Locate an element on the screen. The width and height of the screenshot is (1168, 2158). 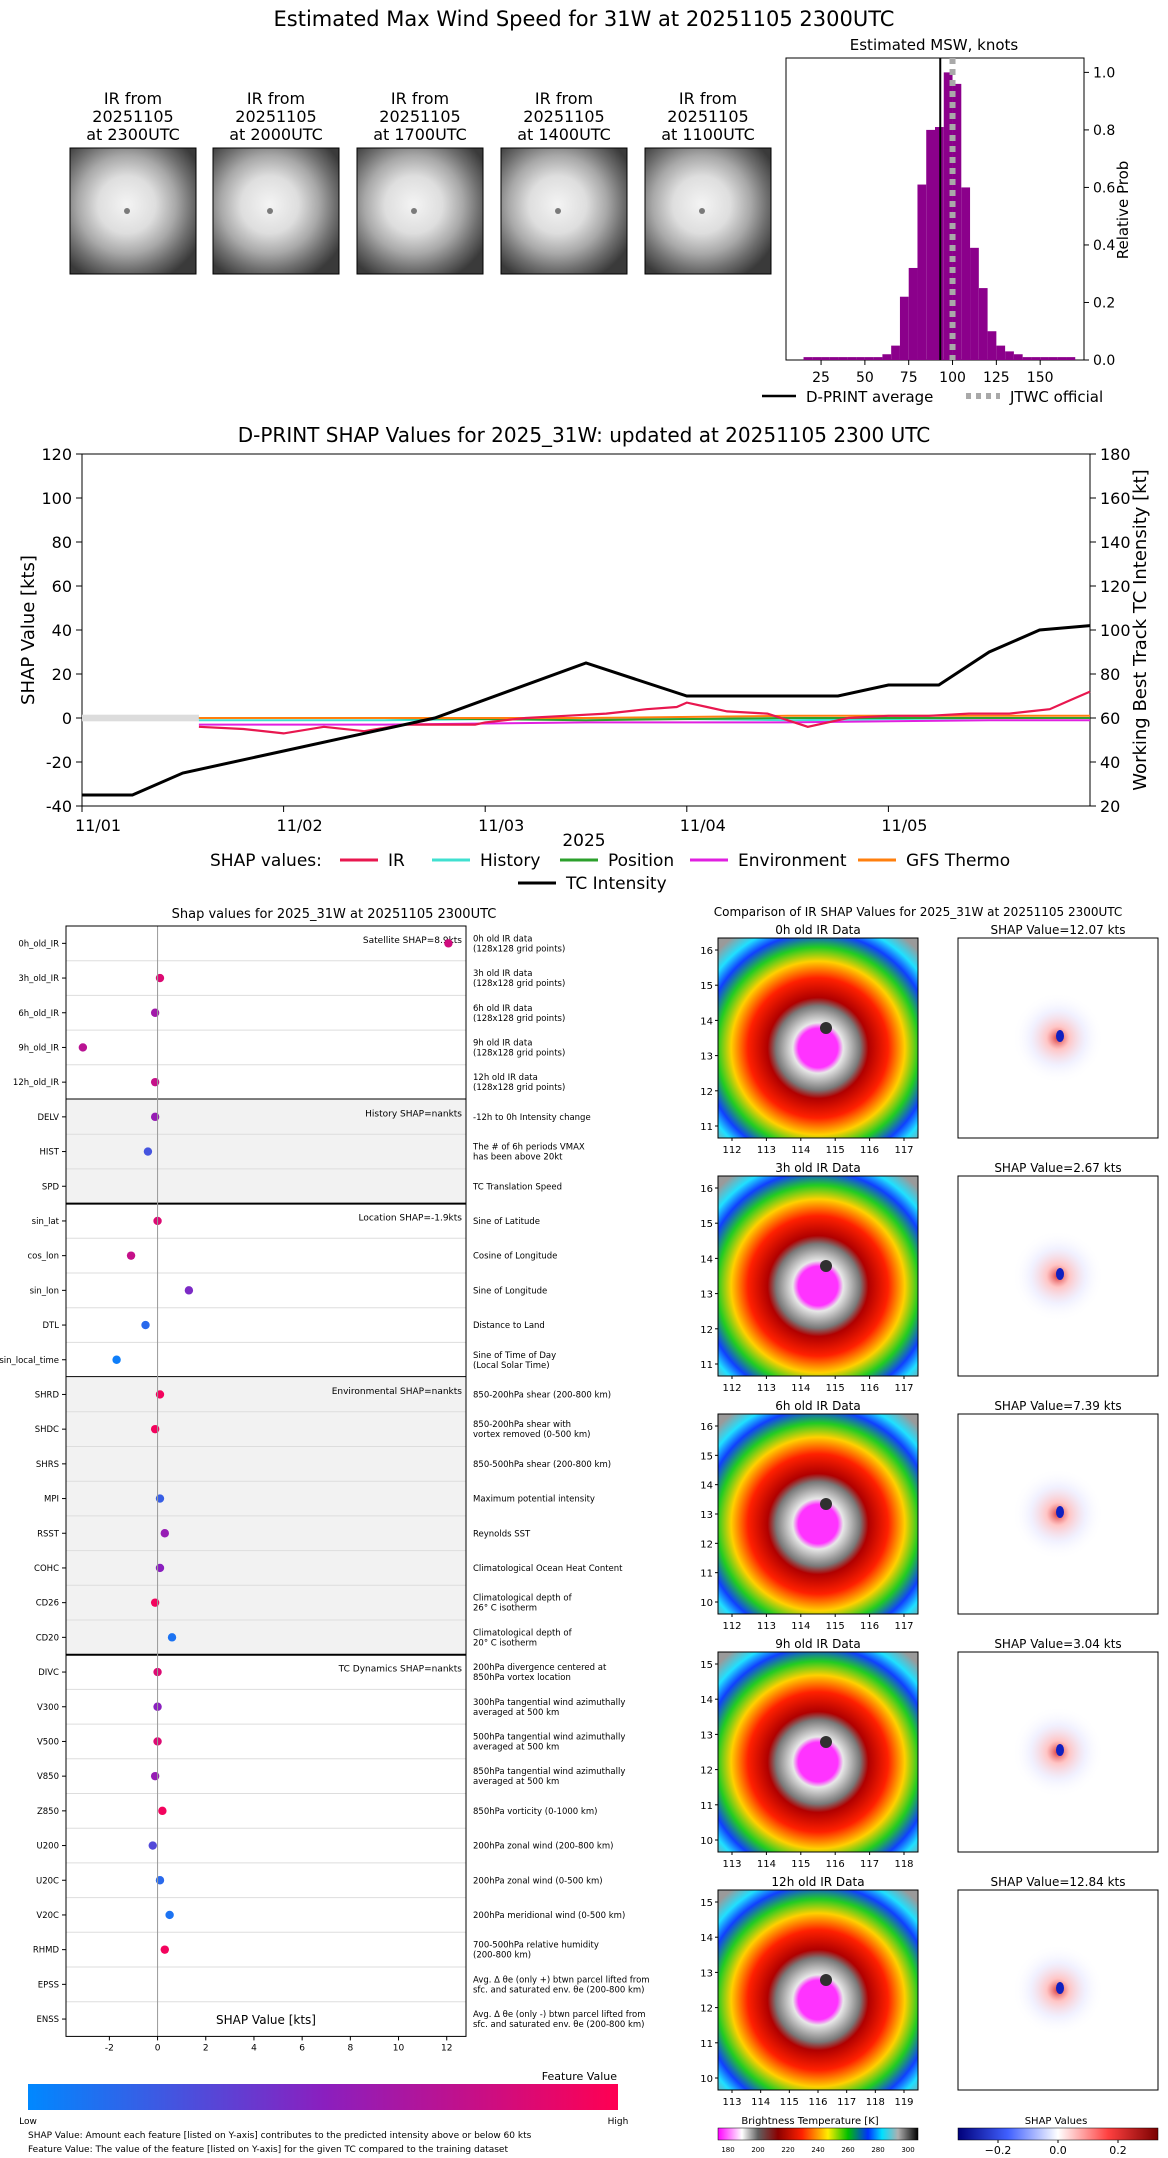
feature-name-label: MPI is located at coordinates (51, 1500).